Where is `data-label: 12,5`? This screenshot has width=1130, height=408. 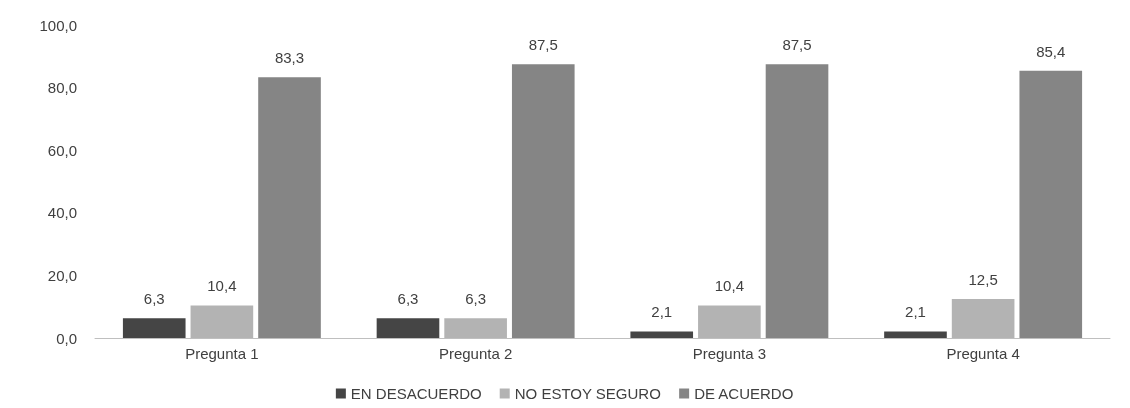 data-label: 12,5 is located at coordinates (983, 279).